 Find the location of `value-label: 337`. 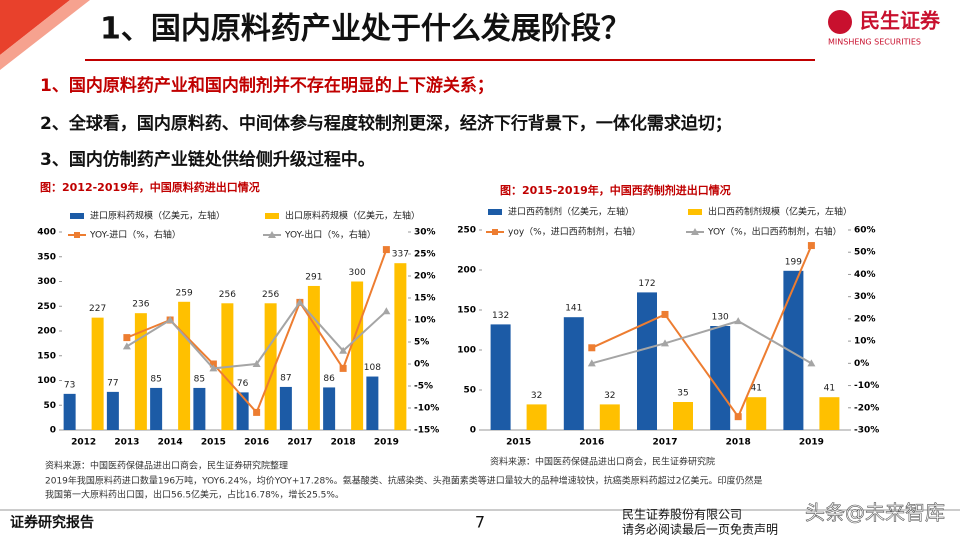

value-label: 337 is located at coordinates (400, 255).